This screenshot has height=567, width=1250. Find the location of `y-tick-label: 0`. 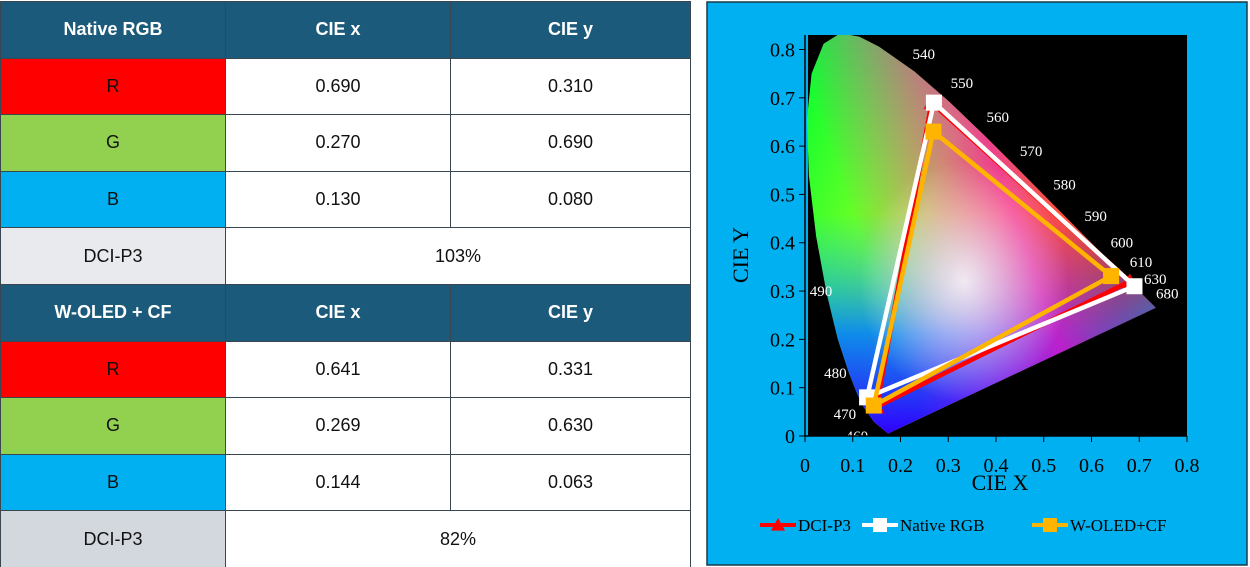

y-tick-label: 0 is located at coordinates (790, 437).